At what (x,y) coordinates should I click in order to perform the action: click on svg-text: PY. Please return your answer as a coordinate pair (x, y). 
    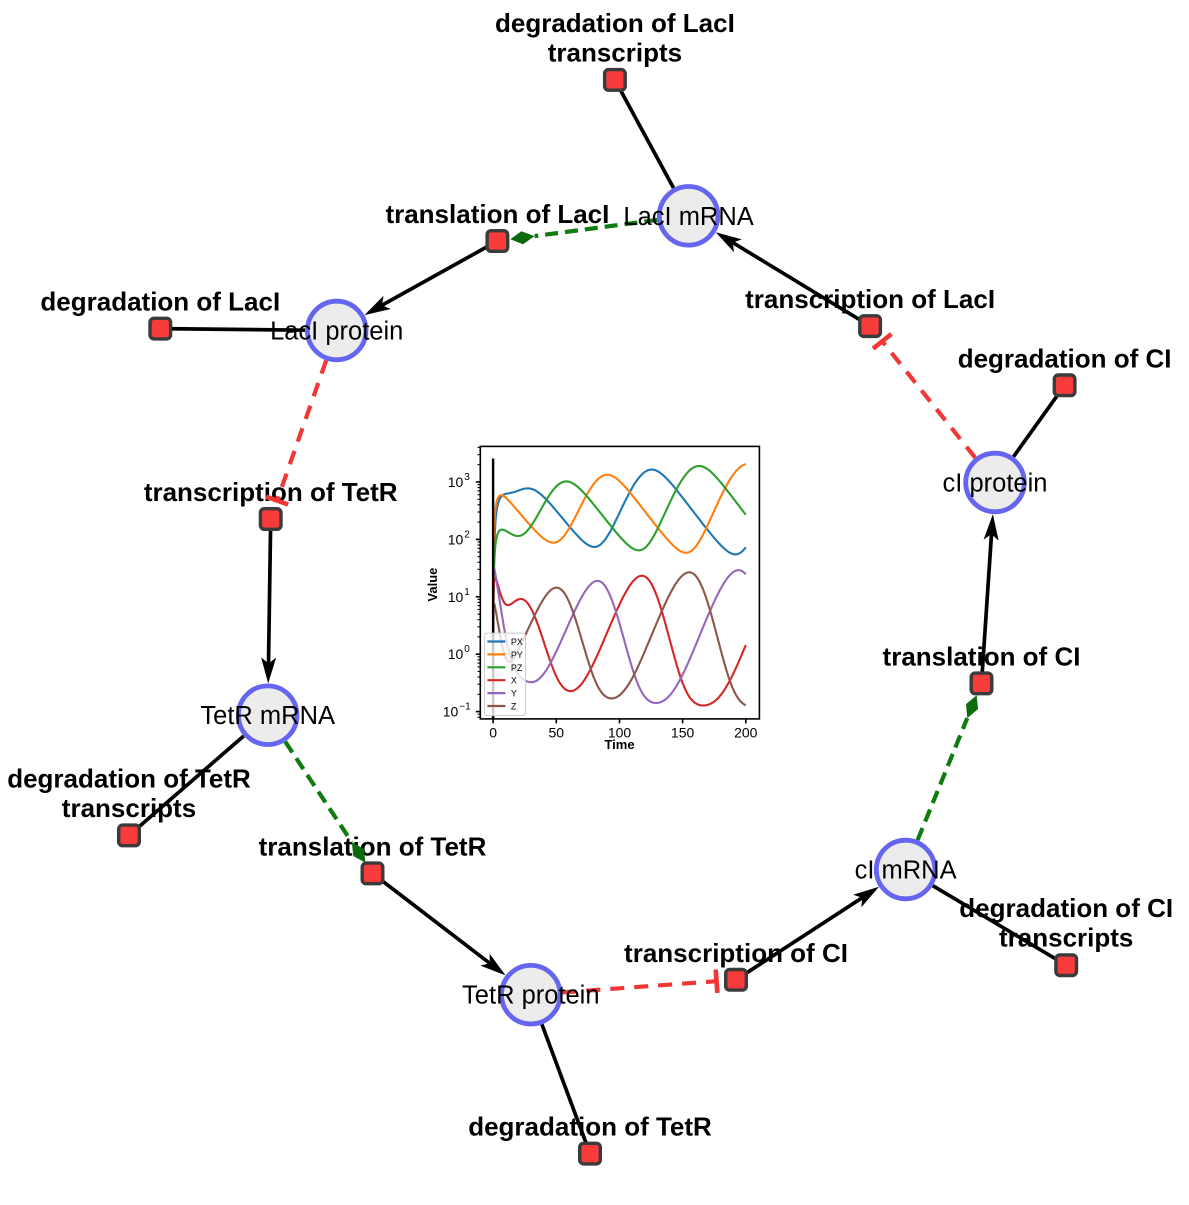
    Looking at the image, I should click on (517, 655).